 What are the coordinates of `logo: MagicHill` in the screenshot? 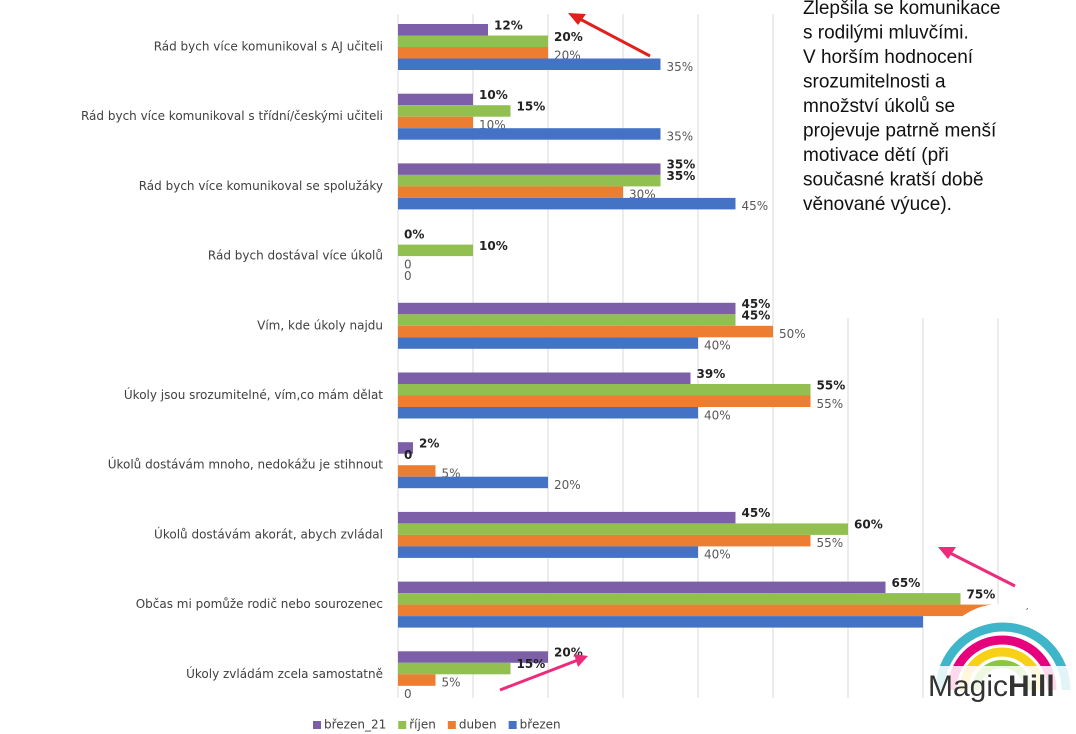 It's located at (1000, 668).